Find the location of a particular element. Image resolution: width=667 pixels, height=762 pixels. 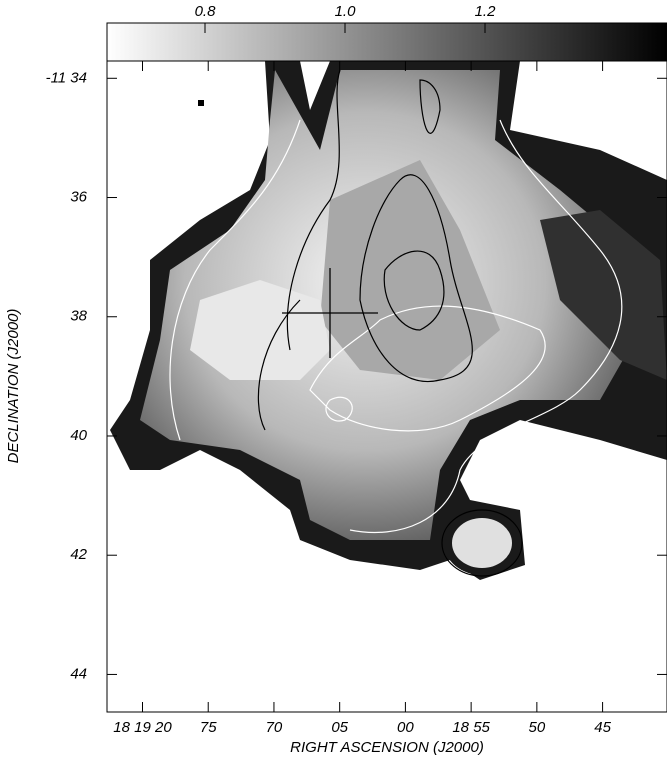

colorbar is located at coordinates (386, 42).